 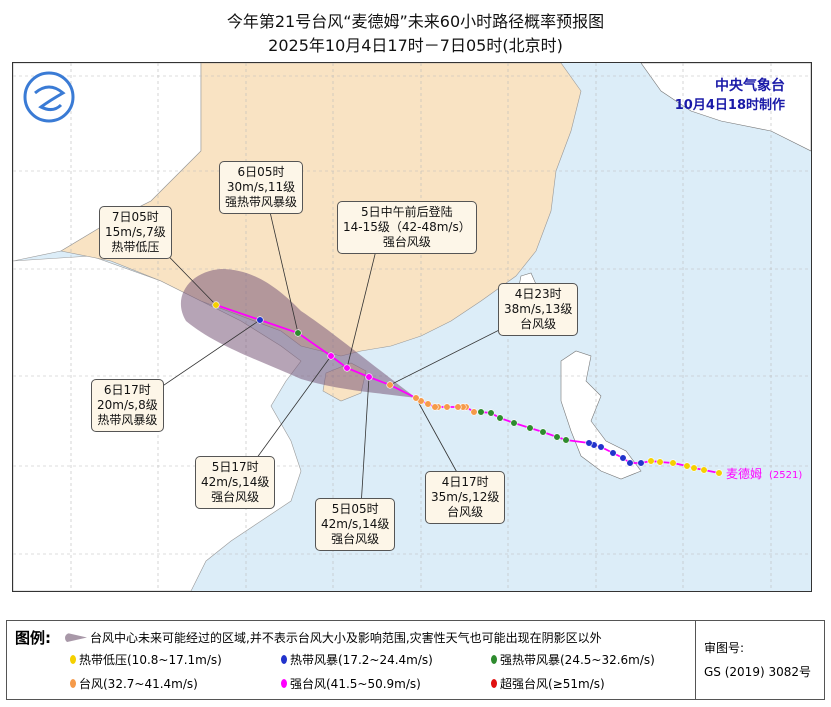 I want to click on review-number: GS (2019) 3082号, so click(x=757, y=672).